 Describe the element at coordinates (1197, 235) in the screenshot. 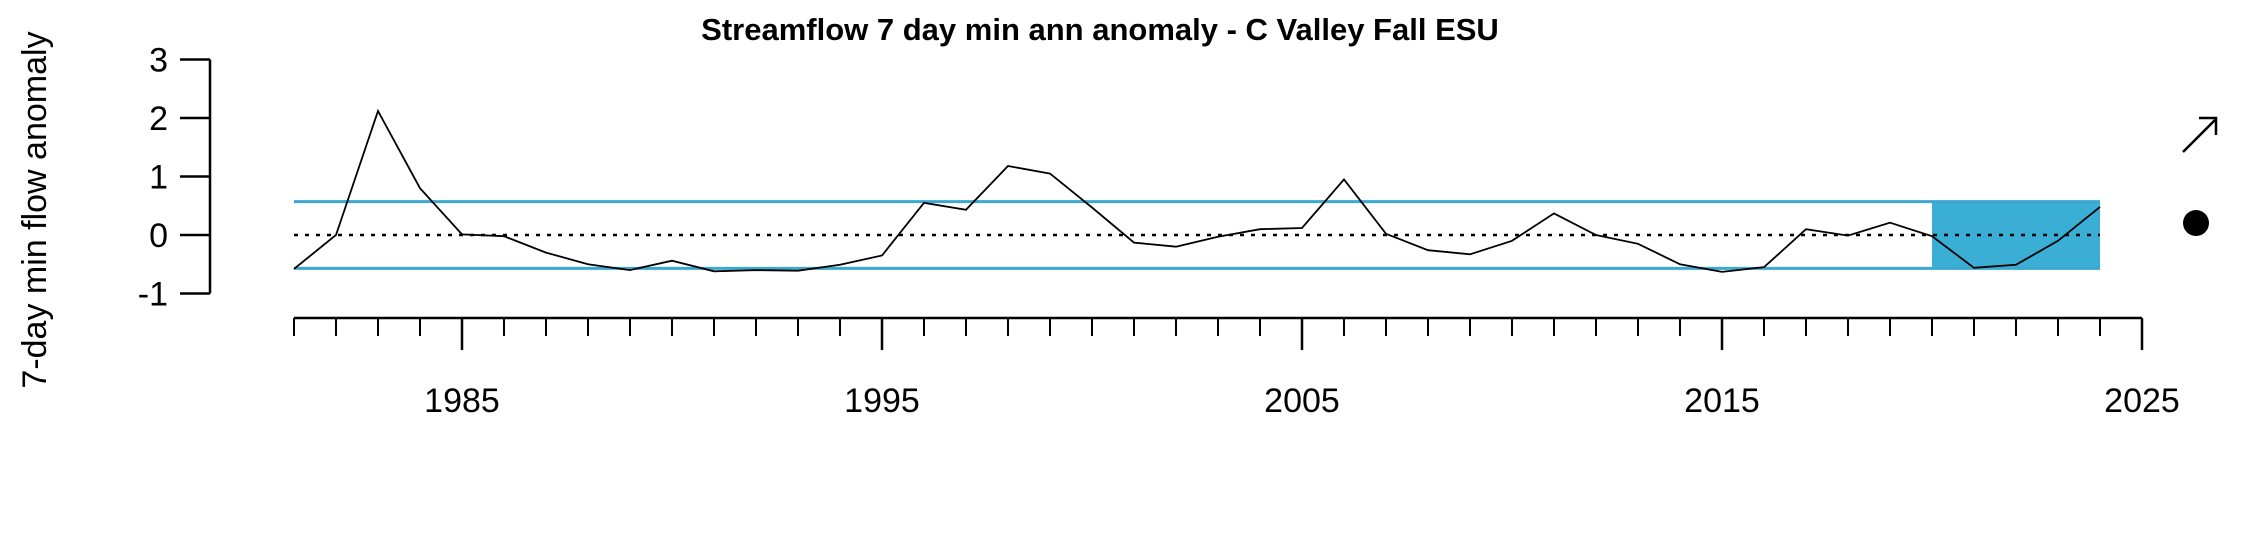

I see `reference-lines` at that location.